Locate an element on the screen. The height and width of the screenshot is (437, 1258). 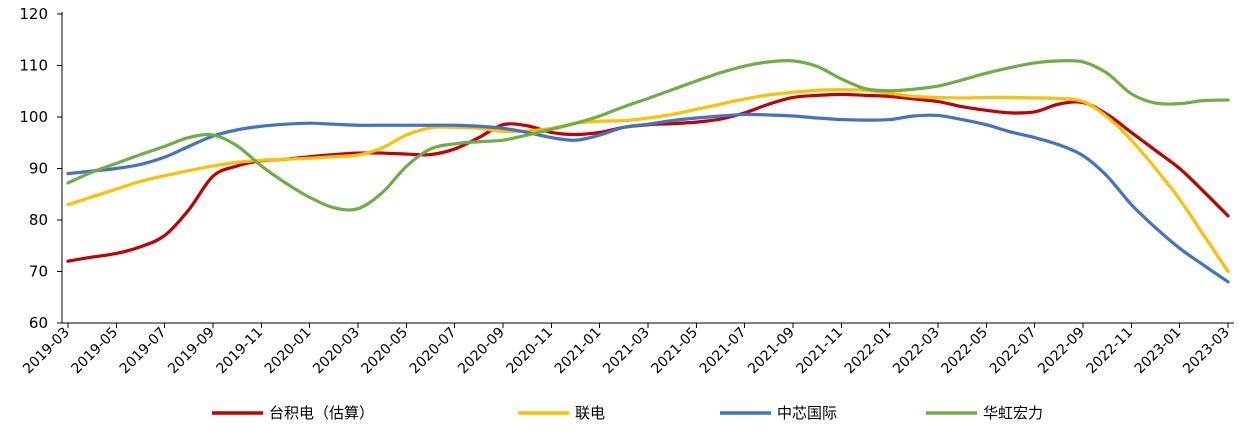
y-axis: 60 70 80 90 100 110 120 is located at coordinates (41, 168).